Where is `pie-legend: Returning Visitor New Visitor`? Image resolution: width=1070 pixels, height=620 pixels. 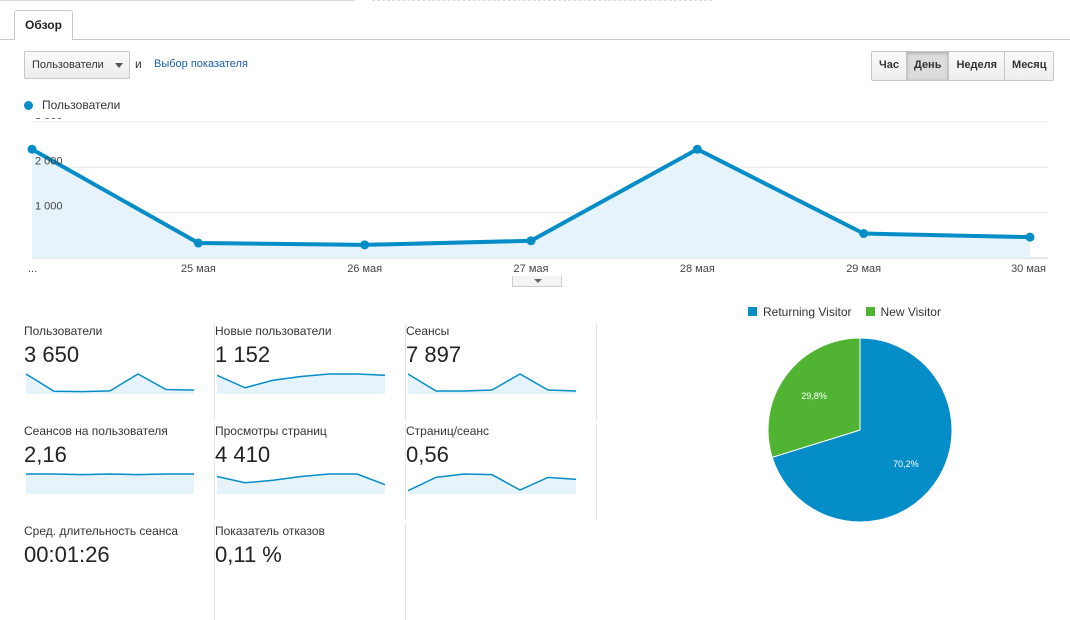 pie-legend: Returning Visitor New Visitor is located at coordinates (844, 312).